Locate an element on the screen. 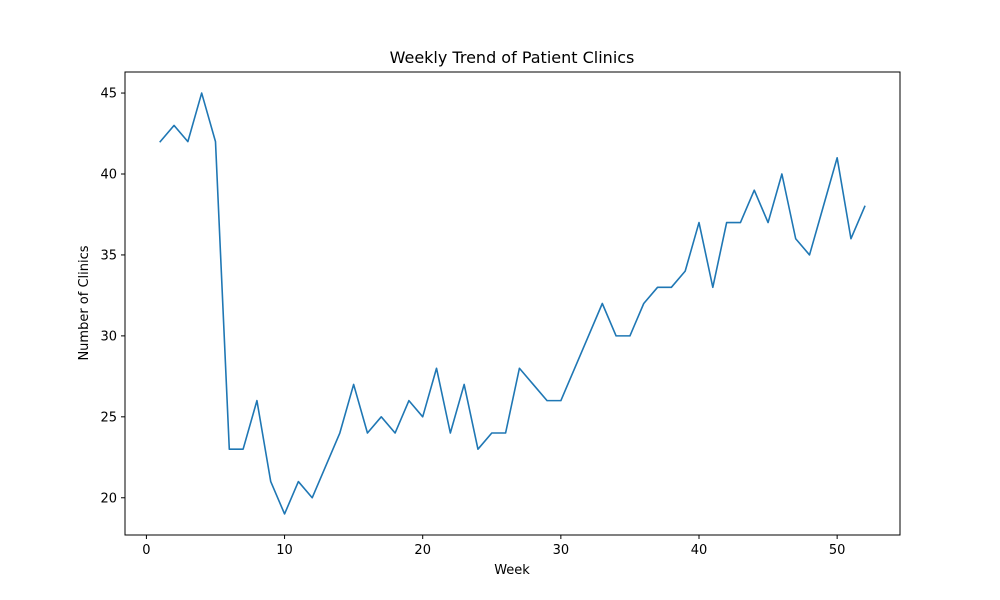  y-axis-label: Number of Clinics is located at coordinates (84, 302).